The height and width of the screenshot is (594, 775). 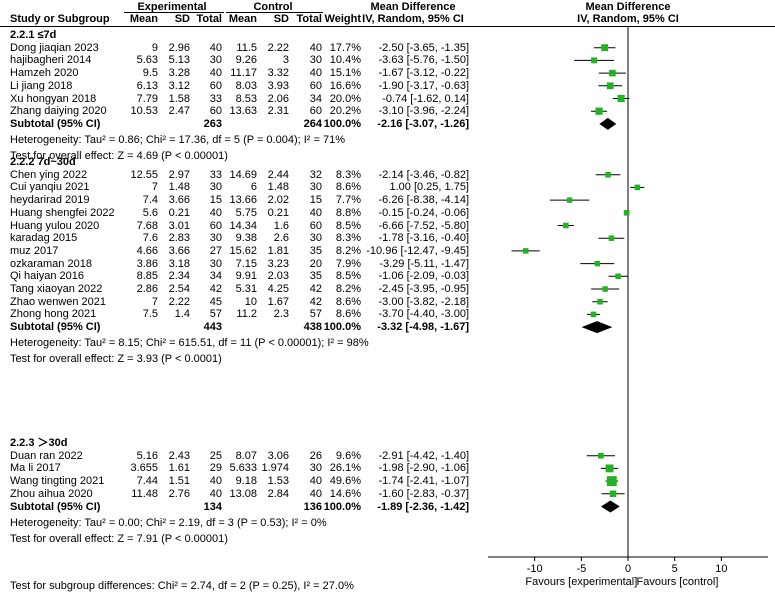 I want to click on total-control: 34, so click(x=315, y=98).